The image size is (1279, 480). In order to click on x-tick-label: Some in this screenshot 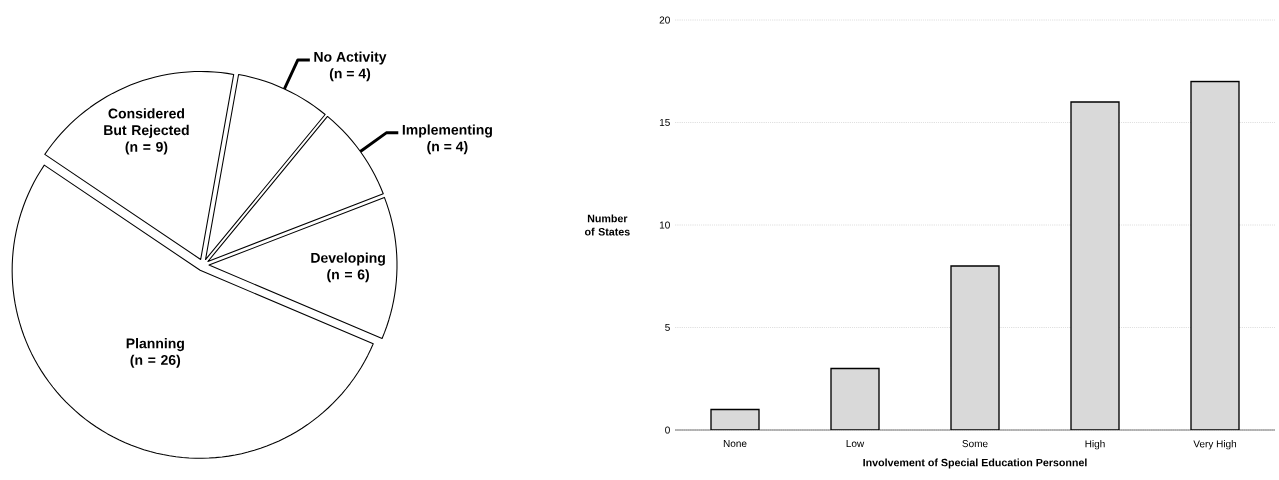, I will do `click(975, 444)`.